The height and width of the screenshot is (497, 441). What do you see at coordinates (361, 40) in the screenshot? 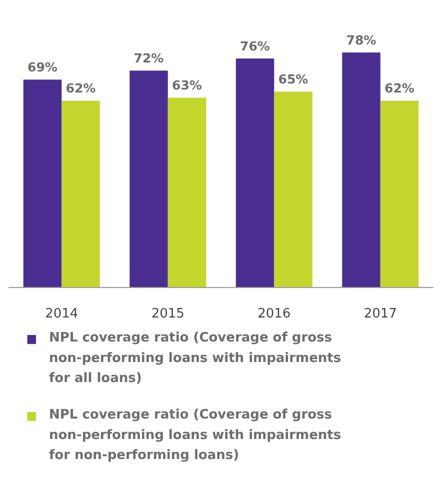
I see `data-label: 78%` at bounding box center [361, 40].